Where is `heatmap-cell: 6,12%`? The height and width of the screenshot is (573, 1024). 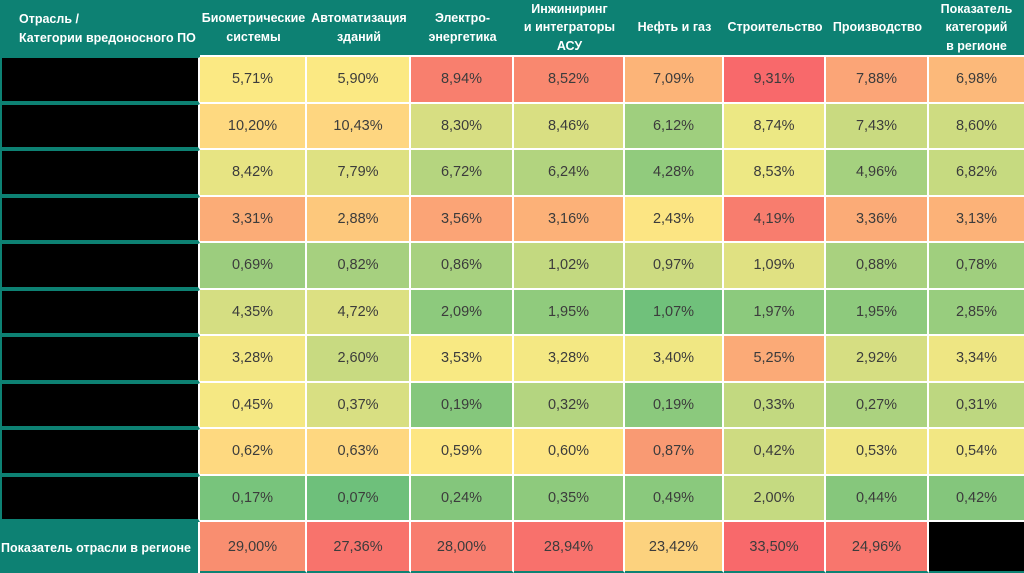 heatmap-cell: 6,12% is located at coordinates (674, 126).